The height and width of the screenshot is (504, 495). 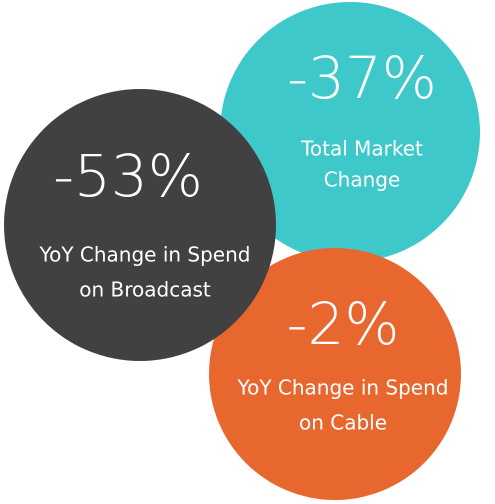 I want to click on stat-label: Total Market, so click(x=361, y=149).